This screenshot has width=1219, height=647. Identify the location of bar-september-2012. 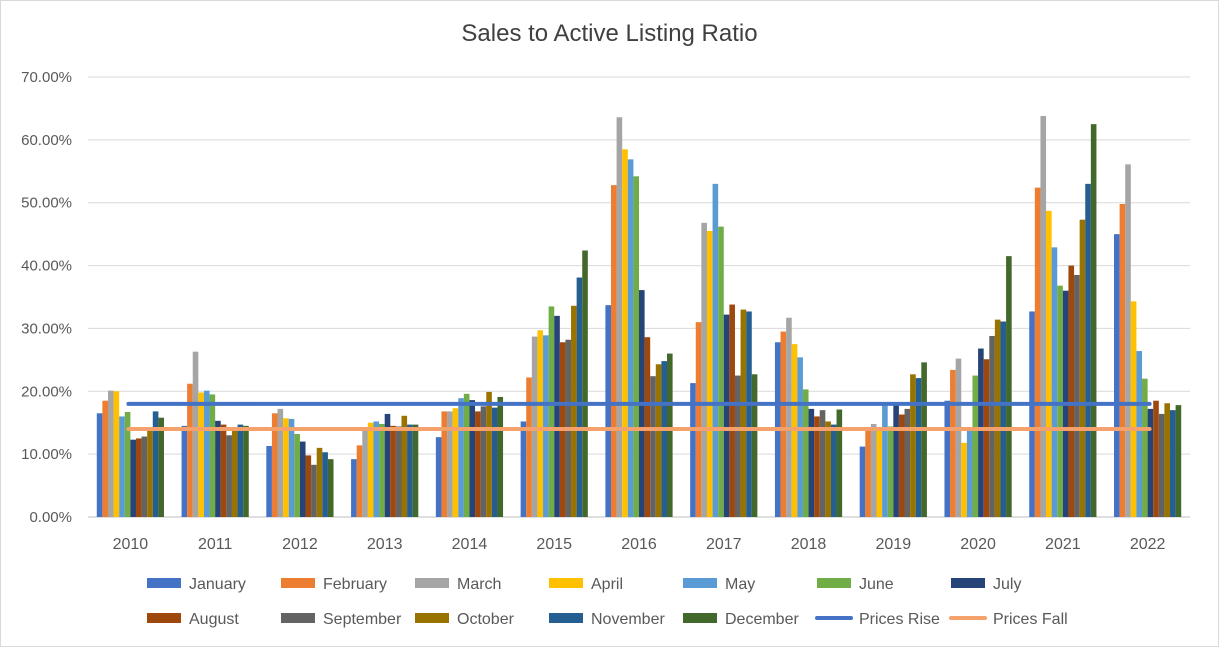
(314, 490).